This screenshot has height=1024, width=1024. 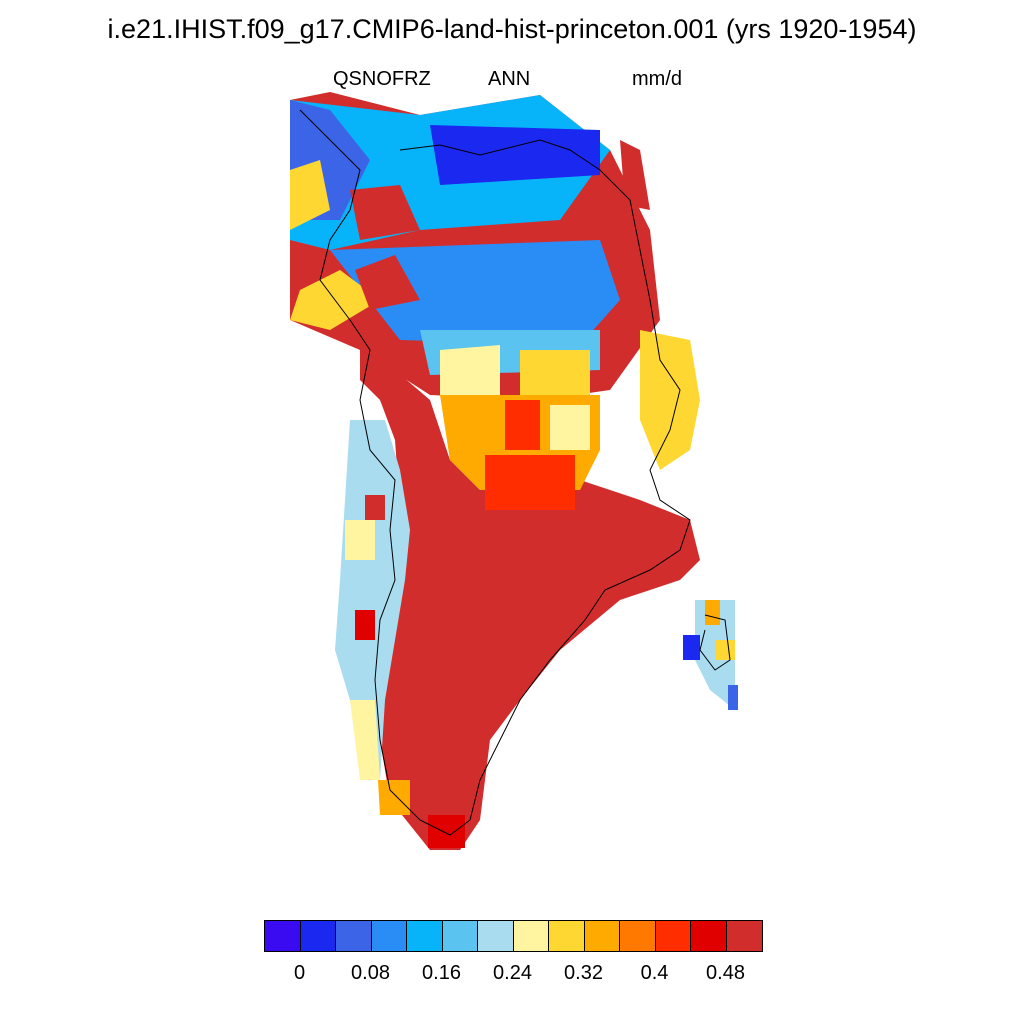 I want to click on variable-label: QSNOFRZ, so click(x=382, y=79).